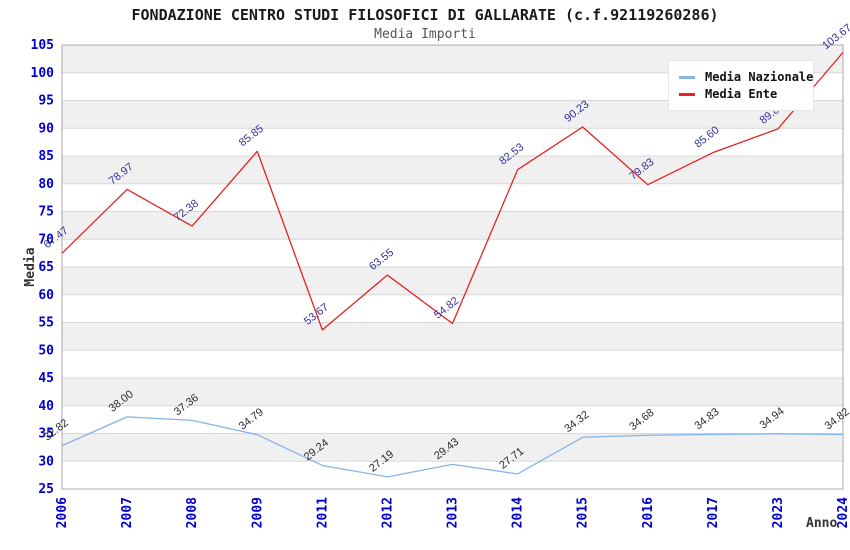 This screenshot has height=550, width=850. What do you see at coordinates (583, 512) in the screenshot?
I see `x-tick-label: 2015` at bounding box center [583, 512].